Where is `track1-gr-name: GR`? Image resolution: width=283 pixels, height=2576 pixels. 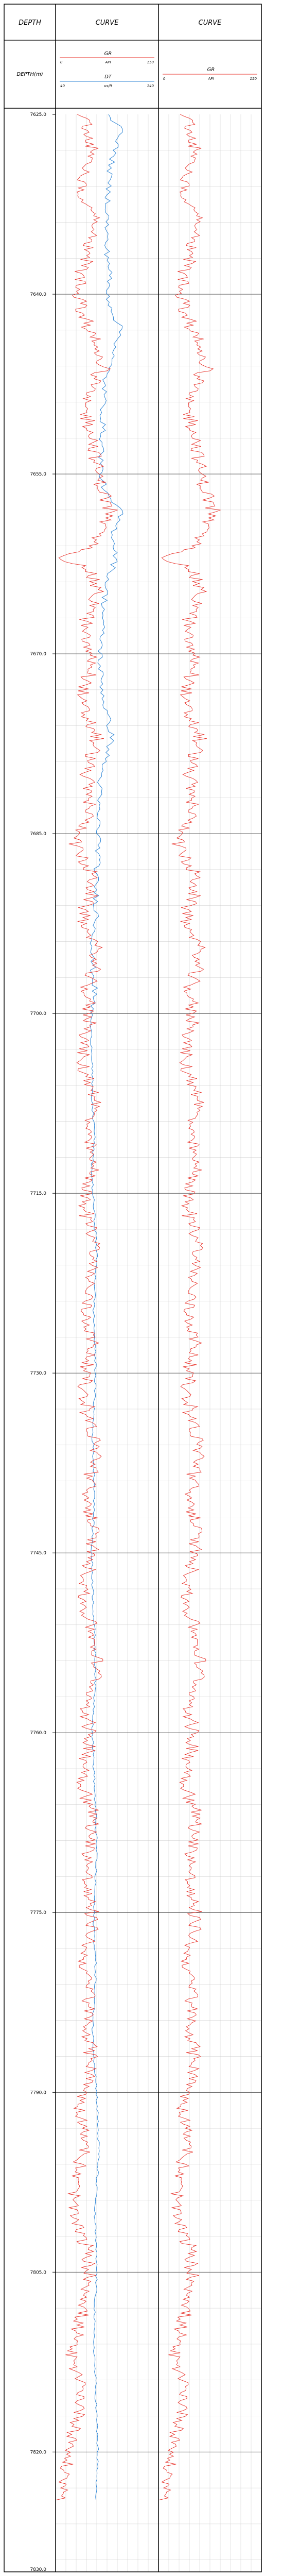 track1-gr-name: GR is located at coordinates (108, 54).